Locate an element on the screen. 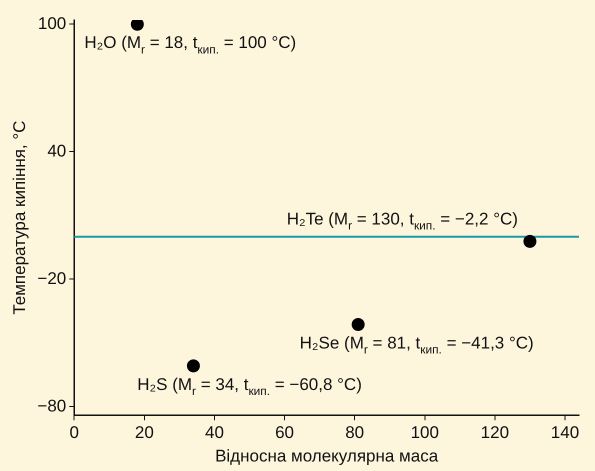 The height and width of the screenshot is (471, 595). y-tick-label: 40 is located at coordinates (56, 150).